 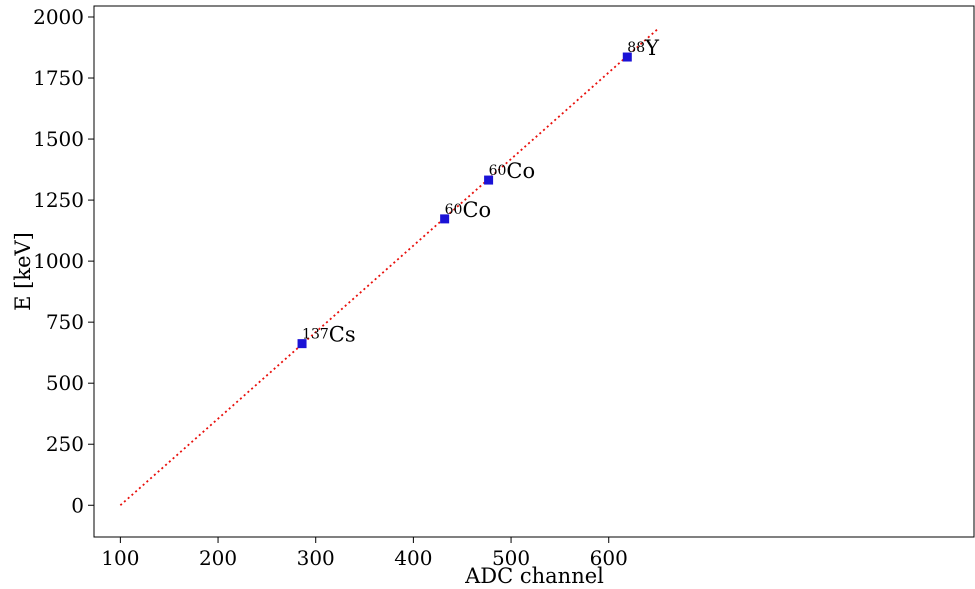 What do you see at coordinates (77, 505) in the screenshot?
I see `y-tick-label: 0` at bounding box center [77, 505].